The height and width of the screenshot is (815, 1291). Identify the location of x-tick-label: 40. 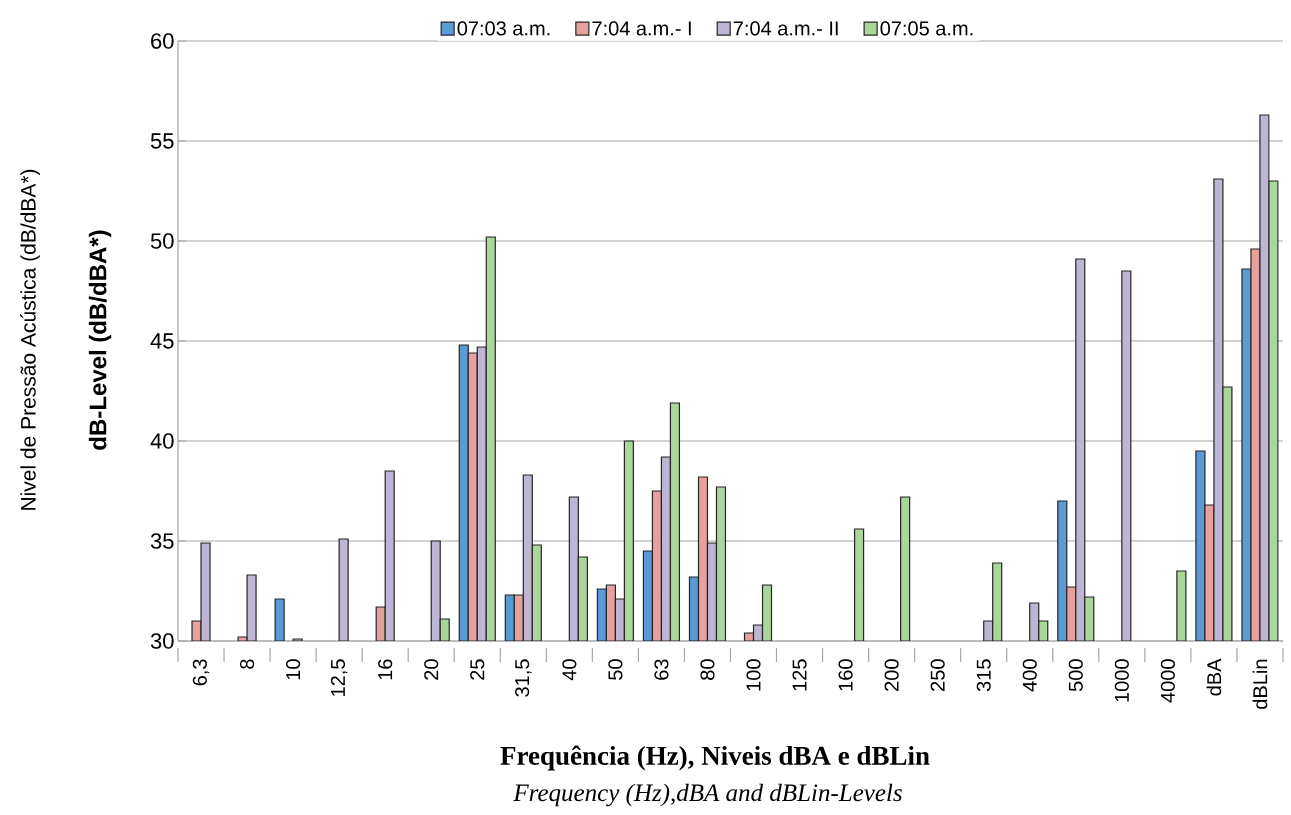
(569, 670).